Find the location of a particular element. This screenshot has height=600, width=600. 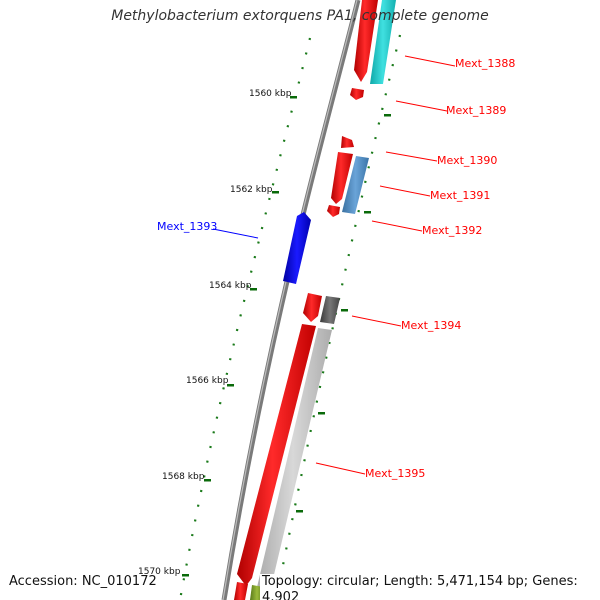

kbp-label: 1564 kbp is located at coordinates (230, 286).